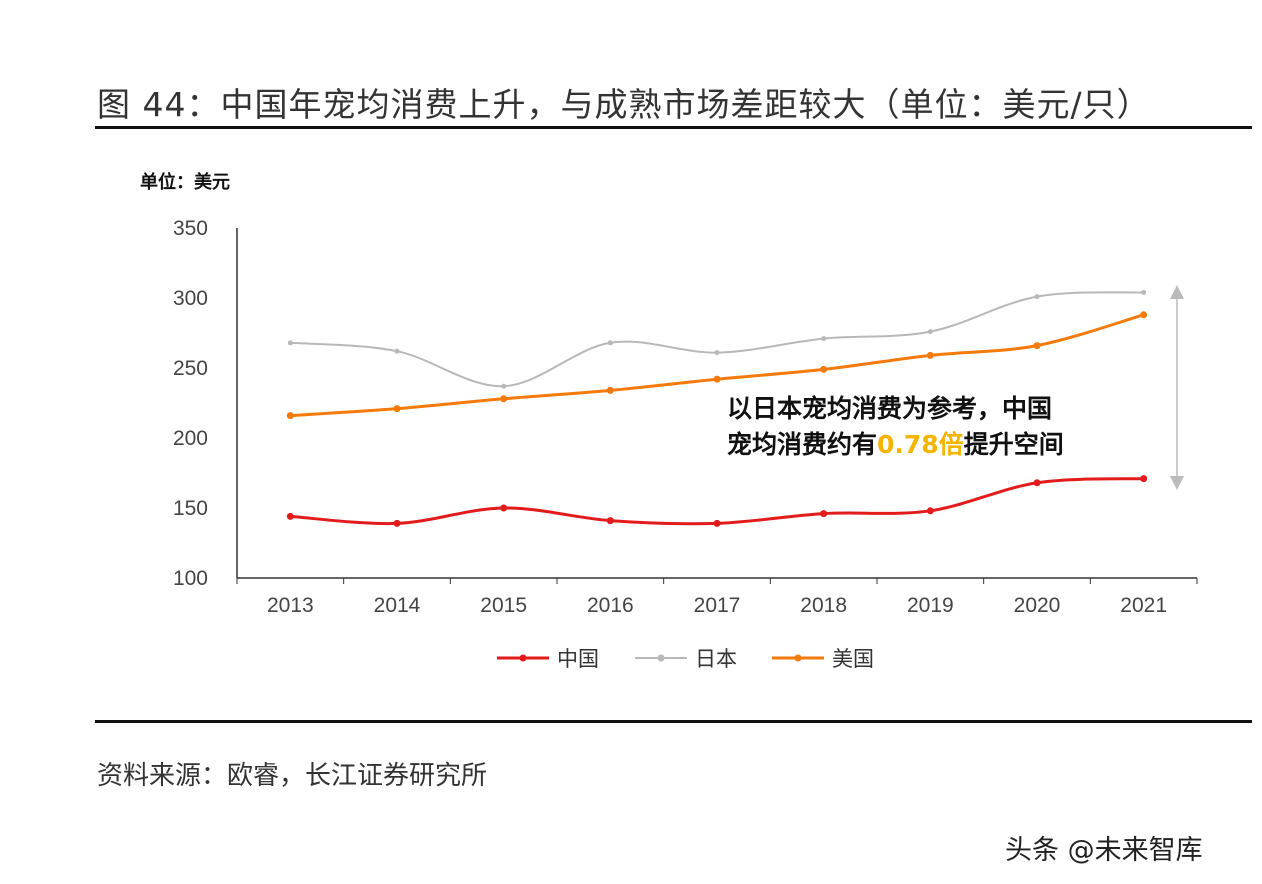 Image resolution: width=1262 pixels, height=884 pixels. I want to click on y-tick-label: 200, so click(190, 438).